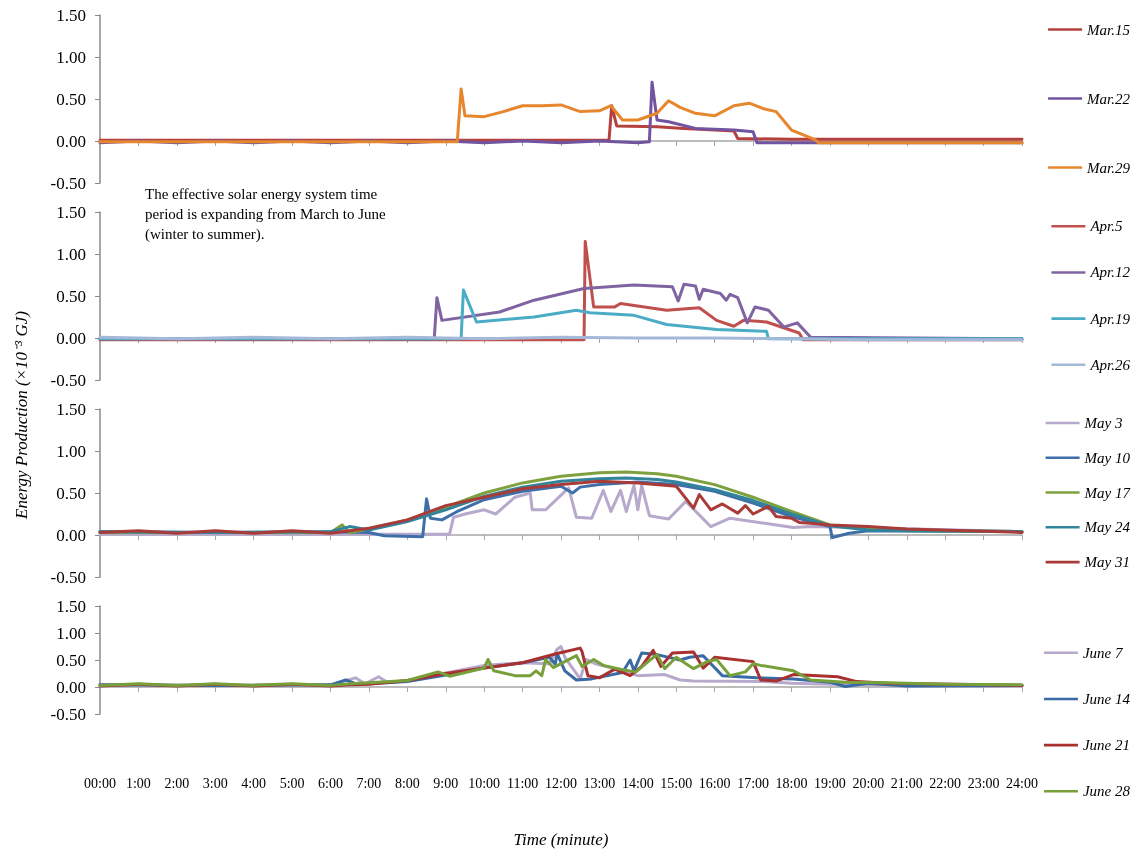  What do you see at coordinates (791, 783) in the screenshot?
I see `x-tick-label: 18:00` at bounding box center [791, 783].